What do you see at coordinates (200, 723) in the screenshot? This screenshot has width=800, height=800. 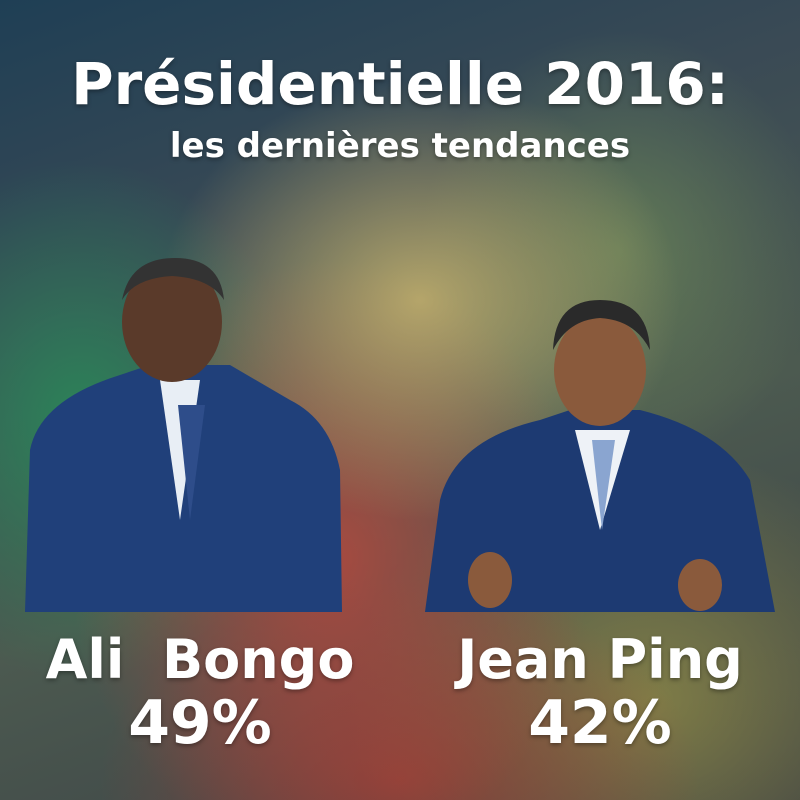 I see `candidate-result: 49%` at bounding box center [200, 723].